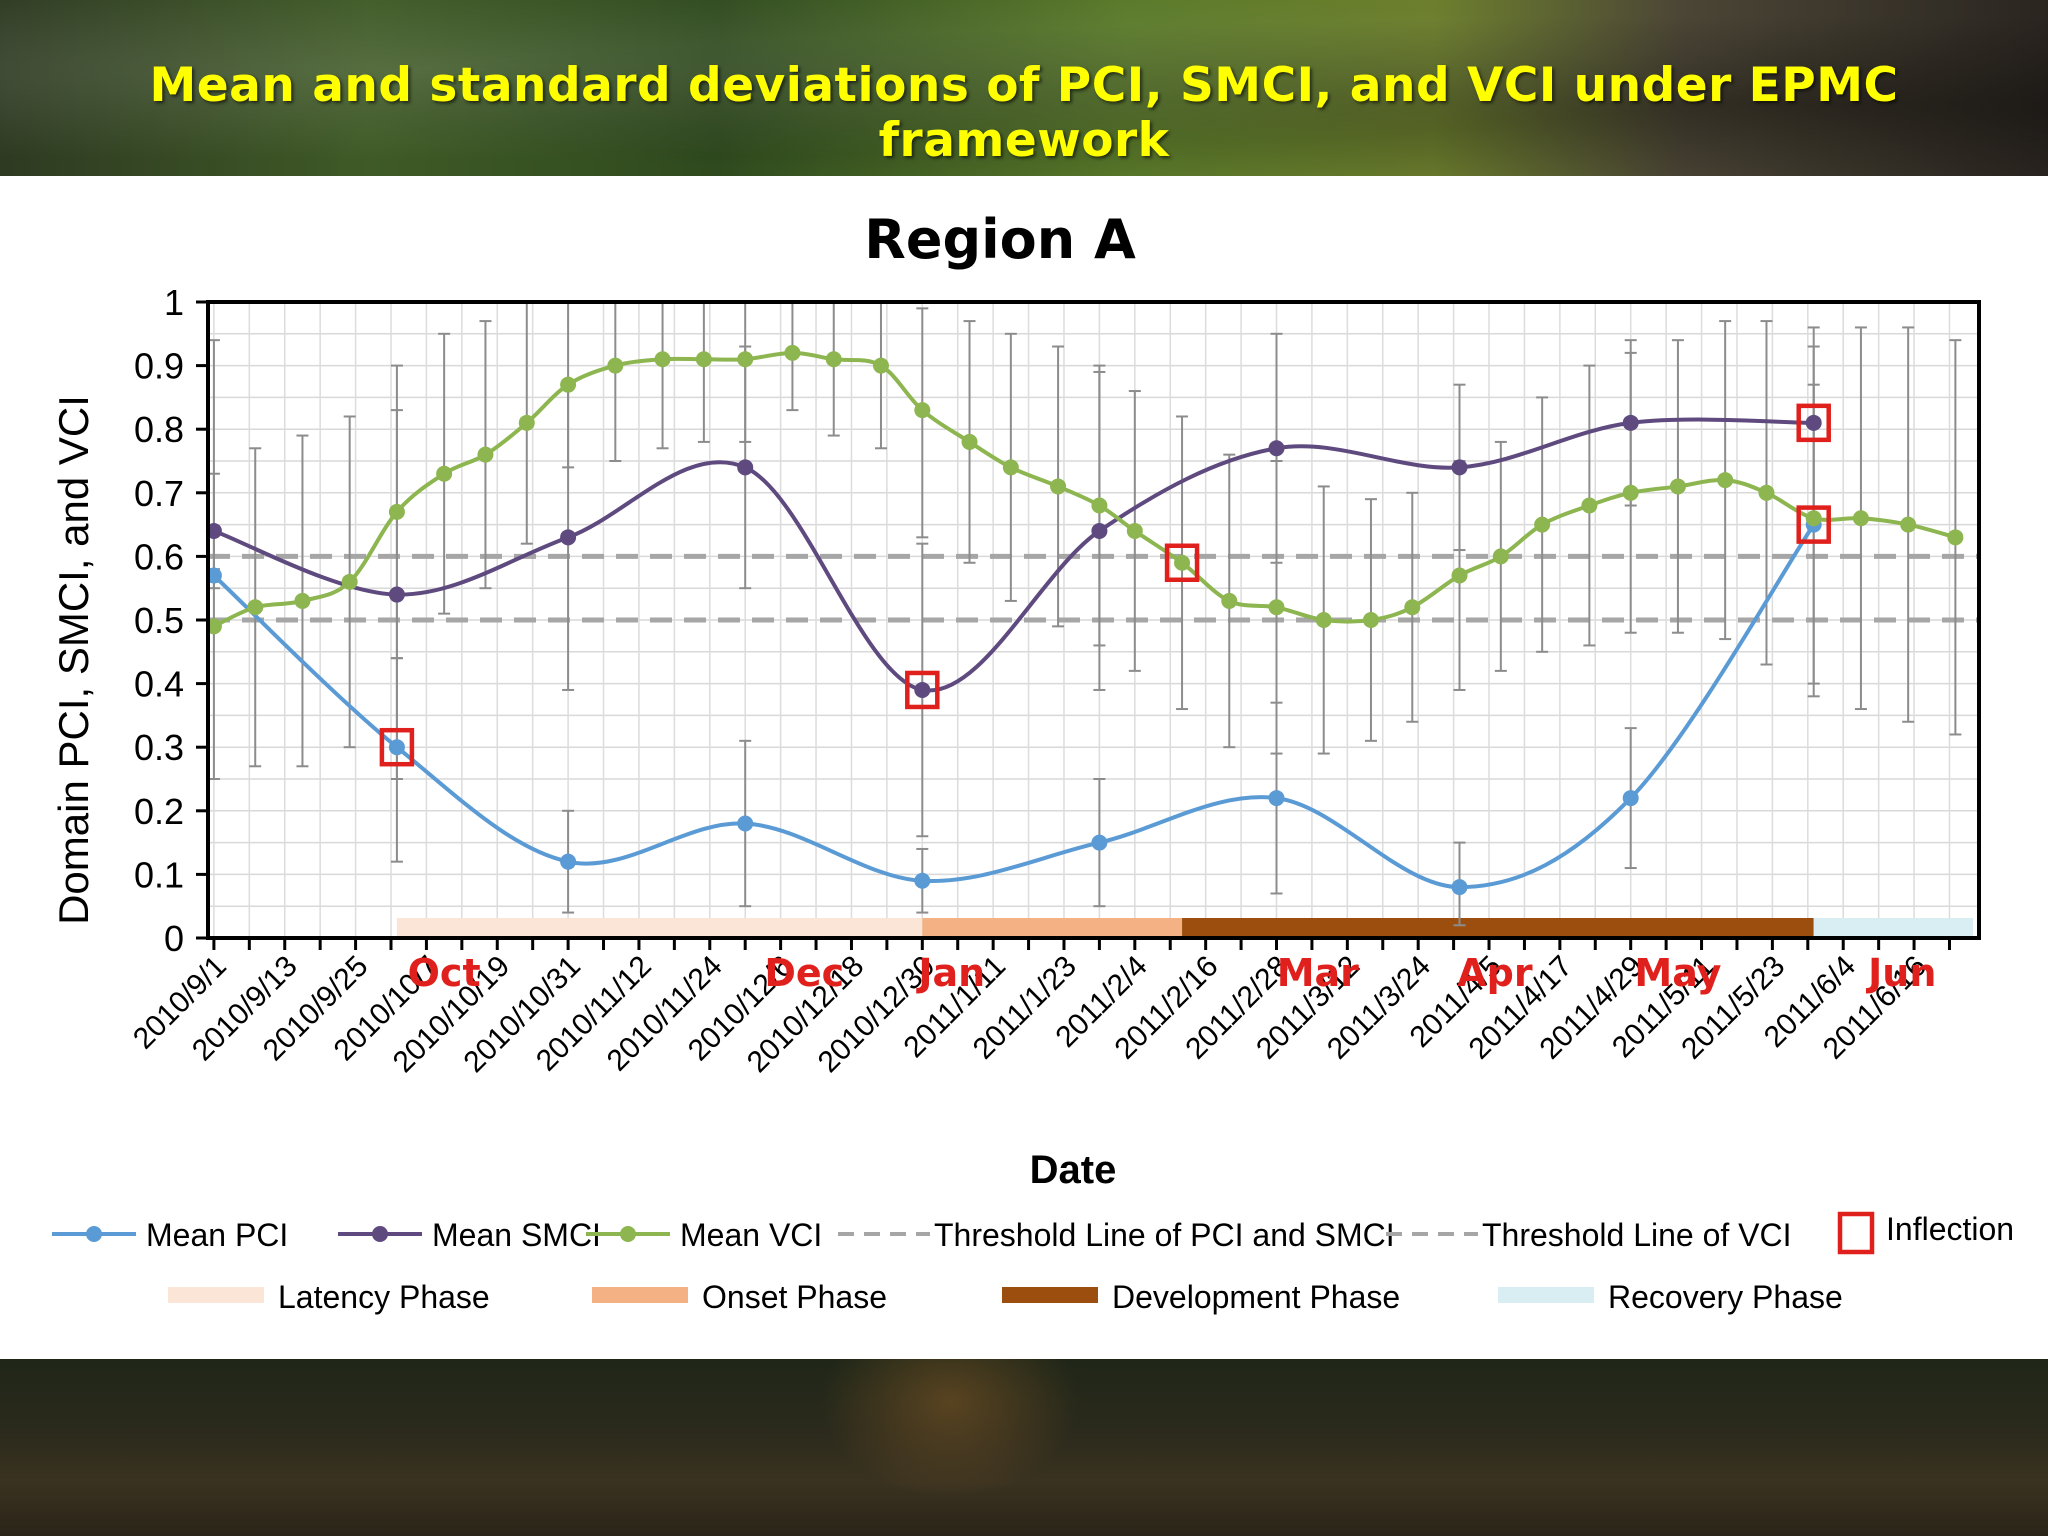 The height and width of the screenshot is (1536, 2048). Describe the element at coordinates (159, 874) in the screenshot. I see `y-tick-label: 0.1` at that location.